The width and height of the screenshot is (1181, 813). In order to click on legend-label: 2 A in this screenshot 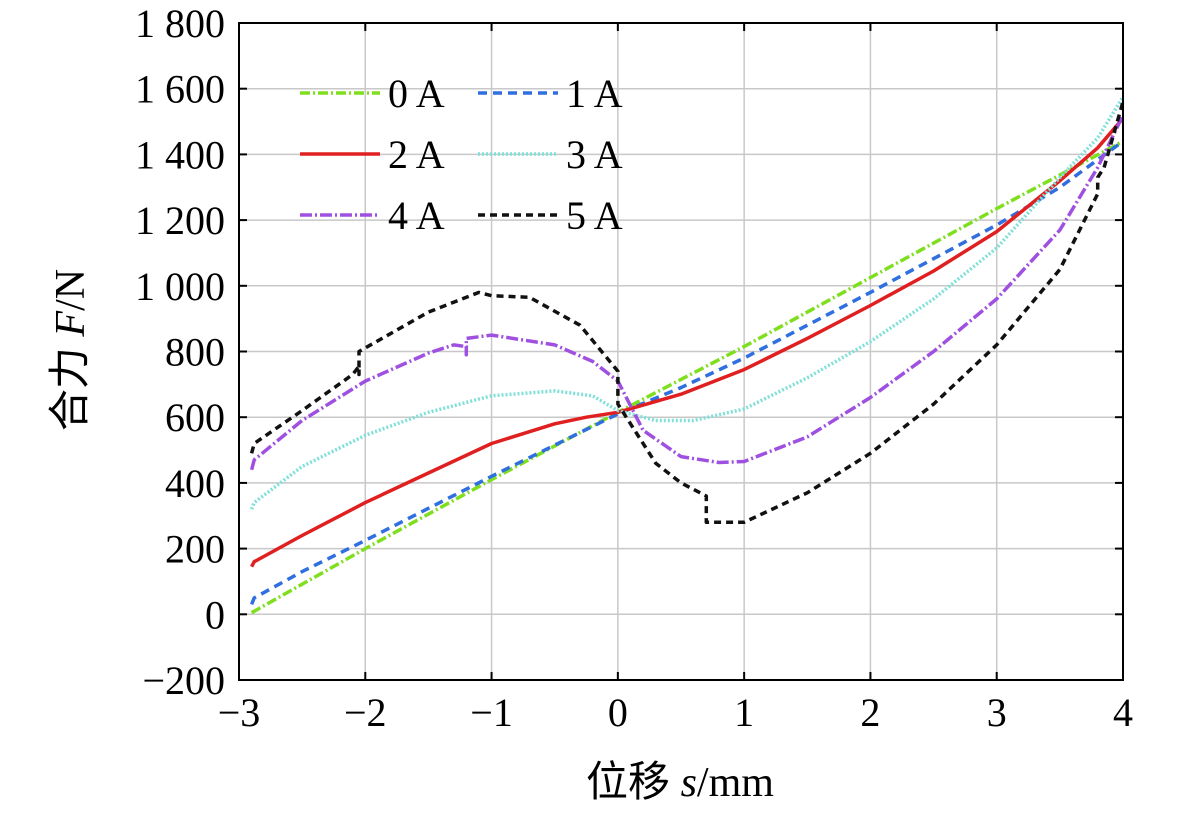, I will do `click(416, 154)`.